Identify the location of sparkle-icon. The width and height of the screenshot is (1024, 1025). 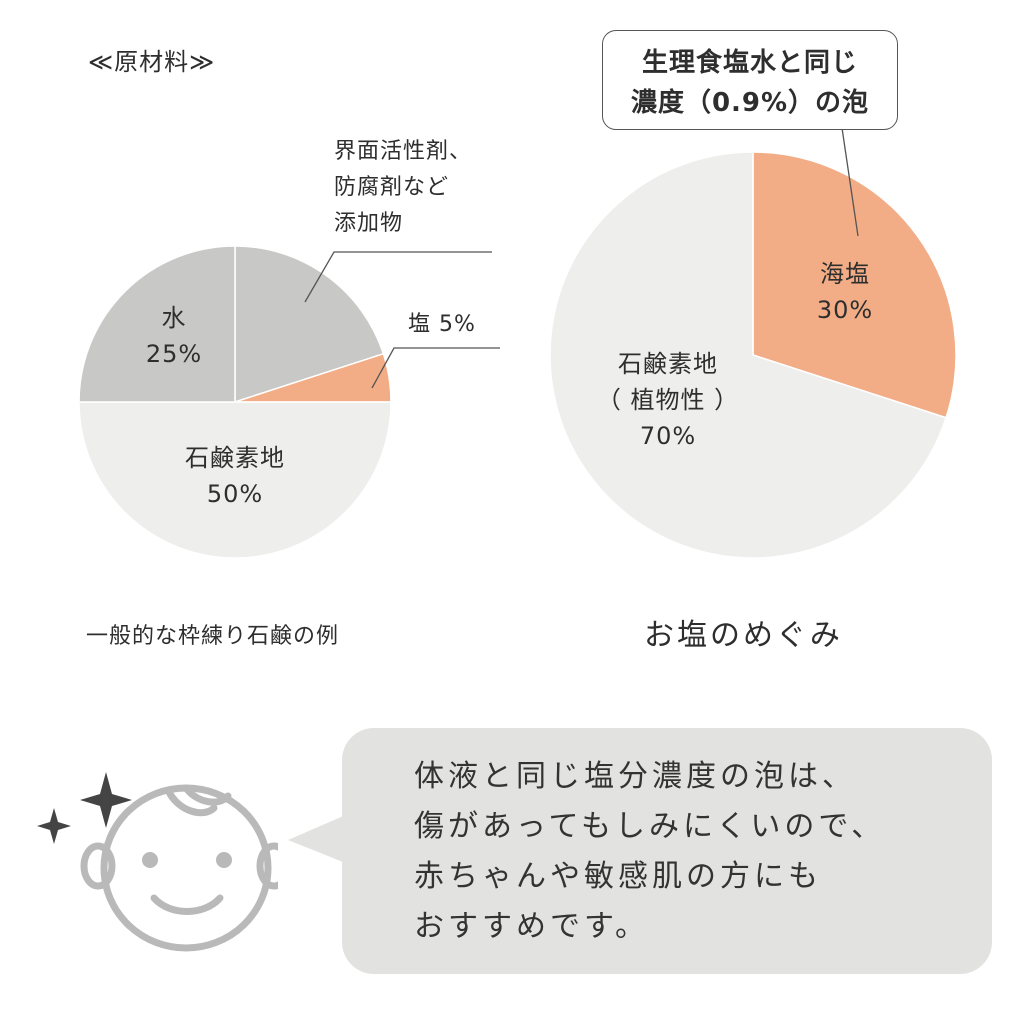
(84, 808).